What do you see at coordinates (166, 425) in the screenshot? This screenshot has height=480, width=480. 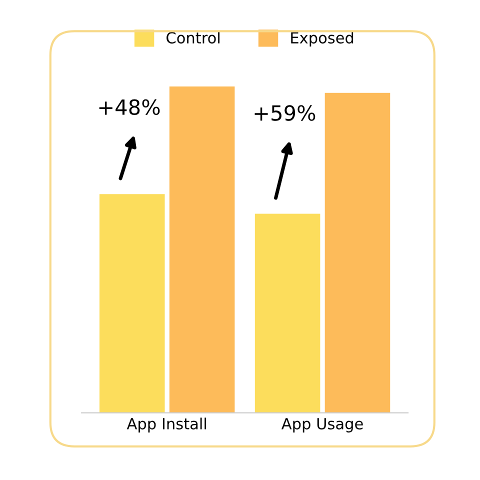 I see `x-tick-label: App Install` at bounding box center [166, 425].